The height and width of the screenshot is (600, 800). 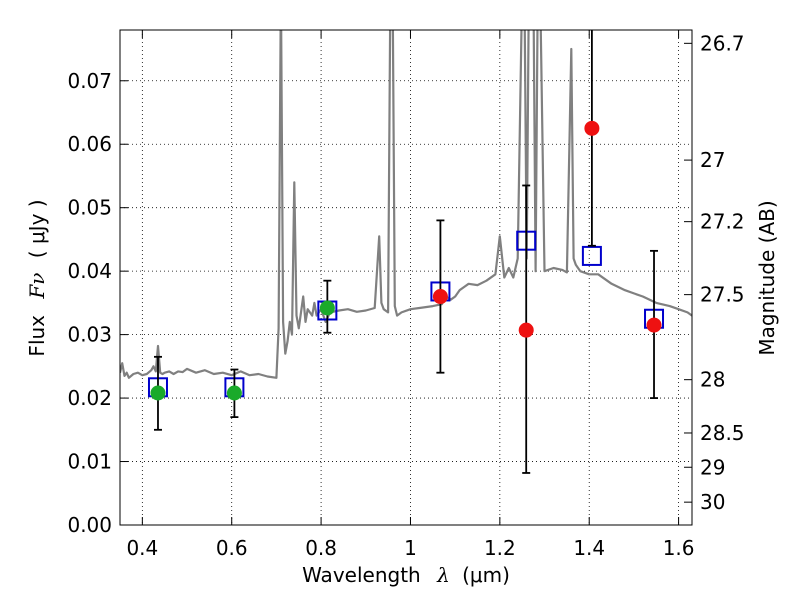 I want to click on y-axis-label-text: Flux, so click(x=37, y=336).